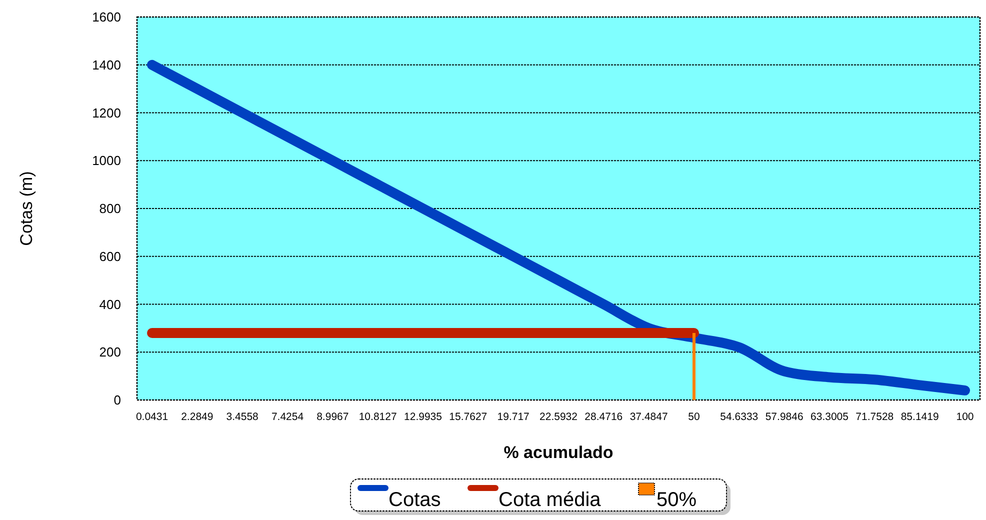 The image size is (986, 520). I want to click on x-tick-label: 12.9935, so click(423, 417).